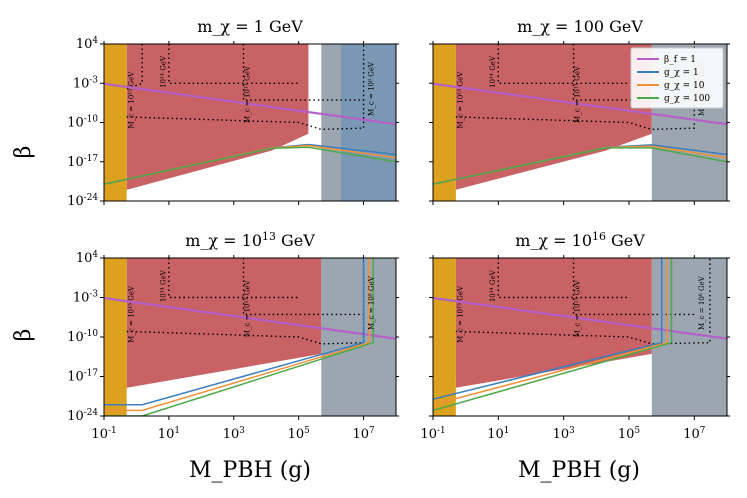  Describe the element at coordinates (680, 60) in the screenshot. I see `legend-label-beta_f: β_f = 1` at that location.